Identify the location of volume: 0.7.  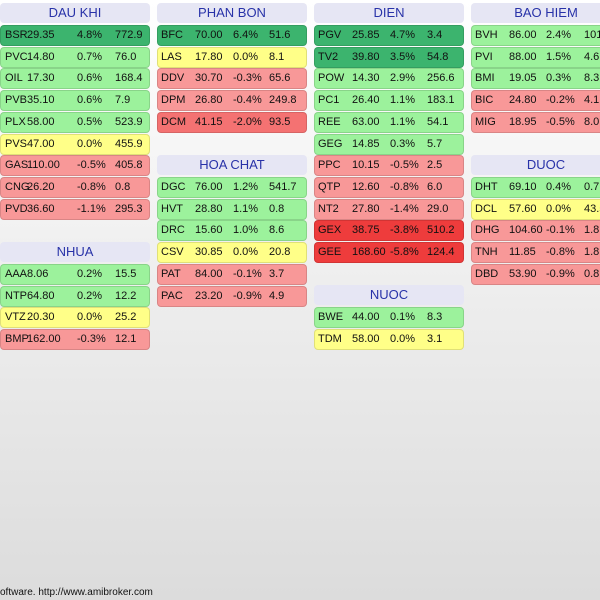
(592, 187).